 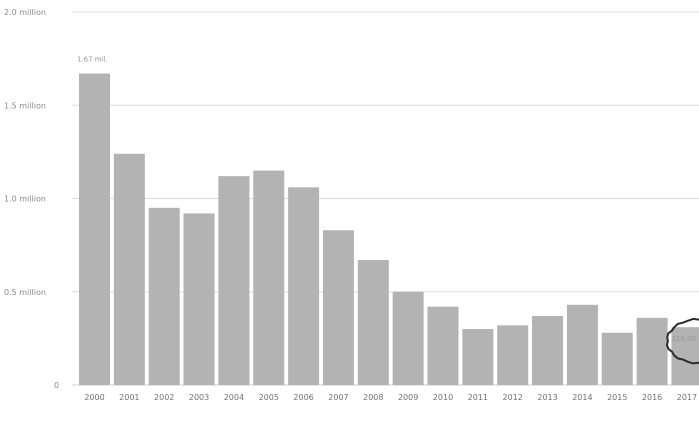 I want to click on bar-2010, so click(x=443, y=345).